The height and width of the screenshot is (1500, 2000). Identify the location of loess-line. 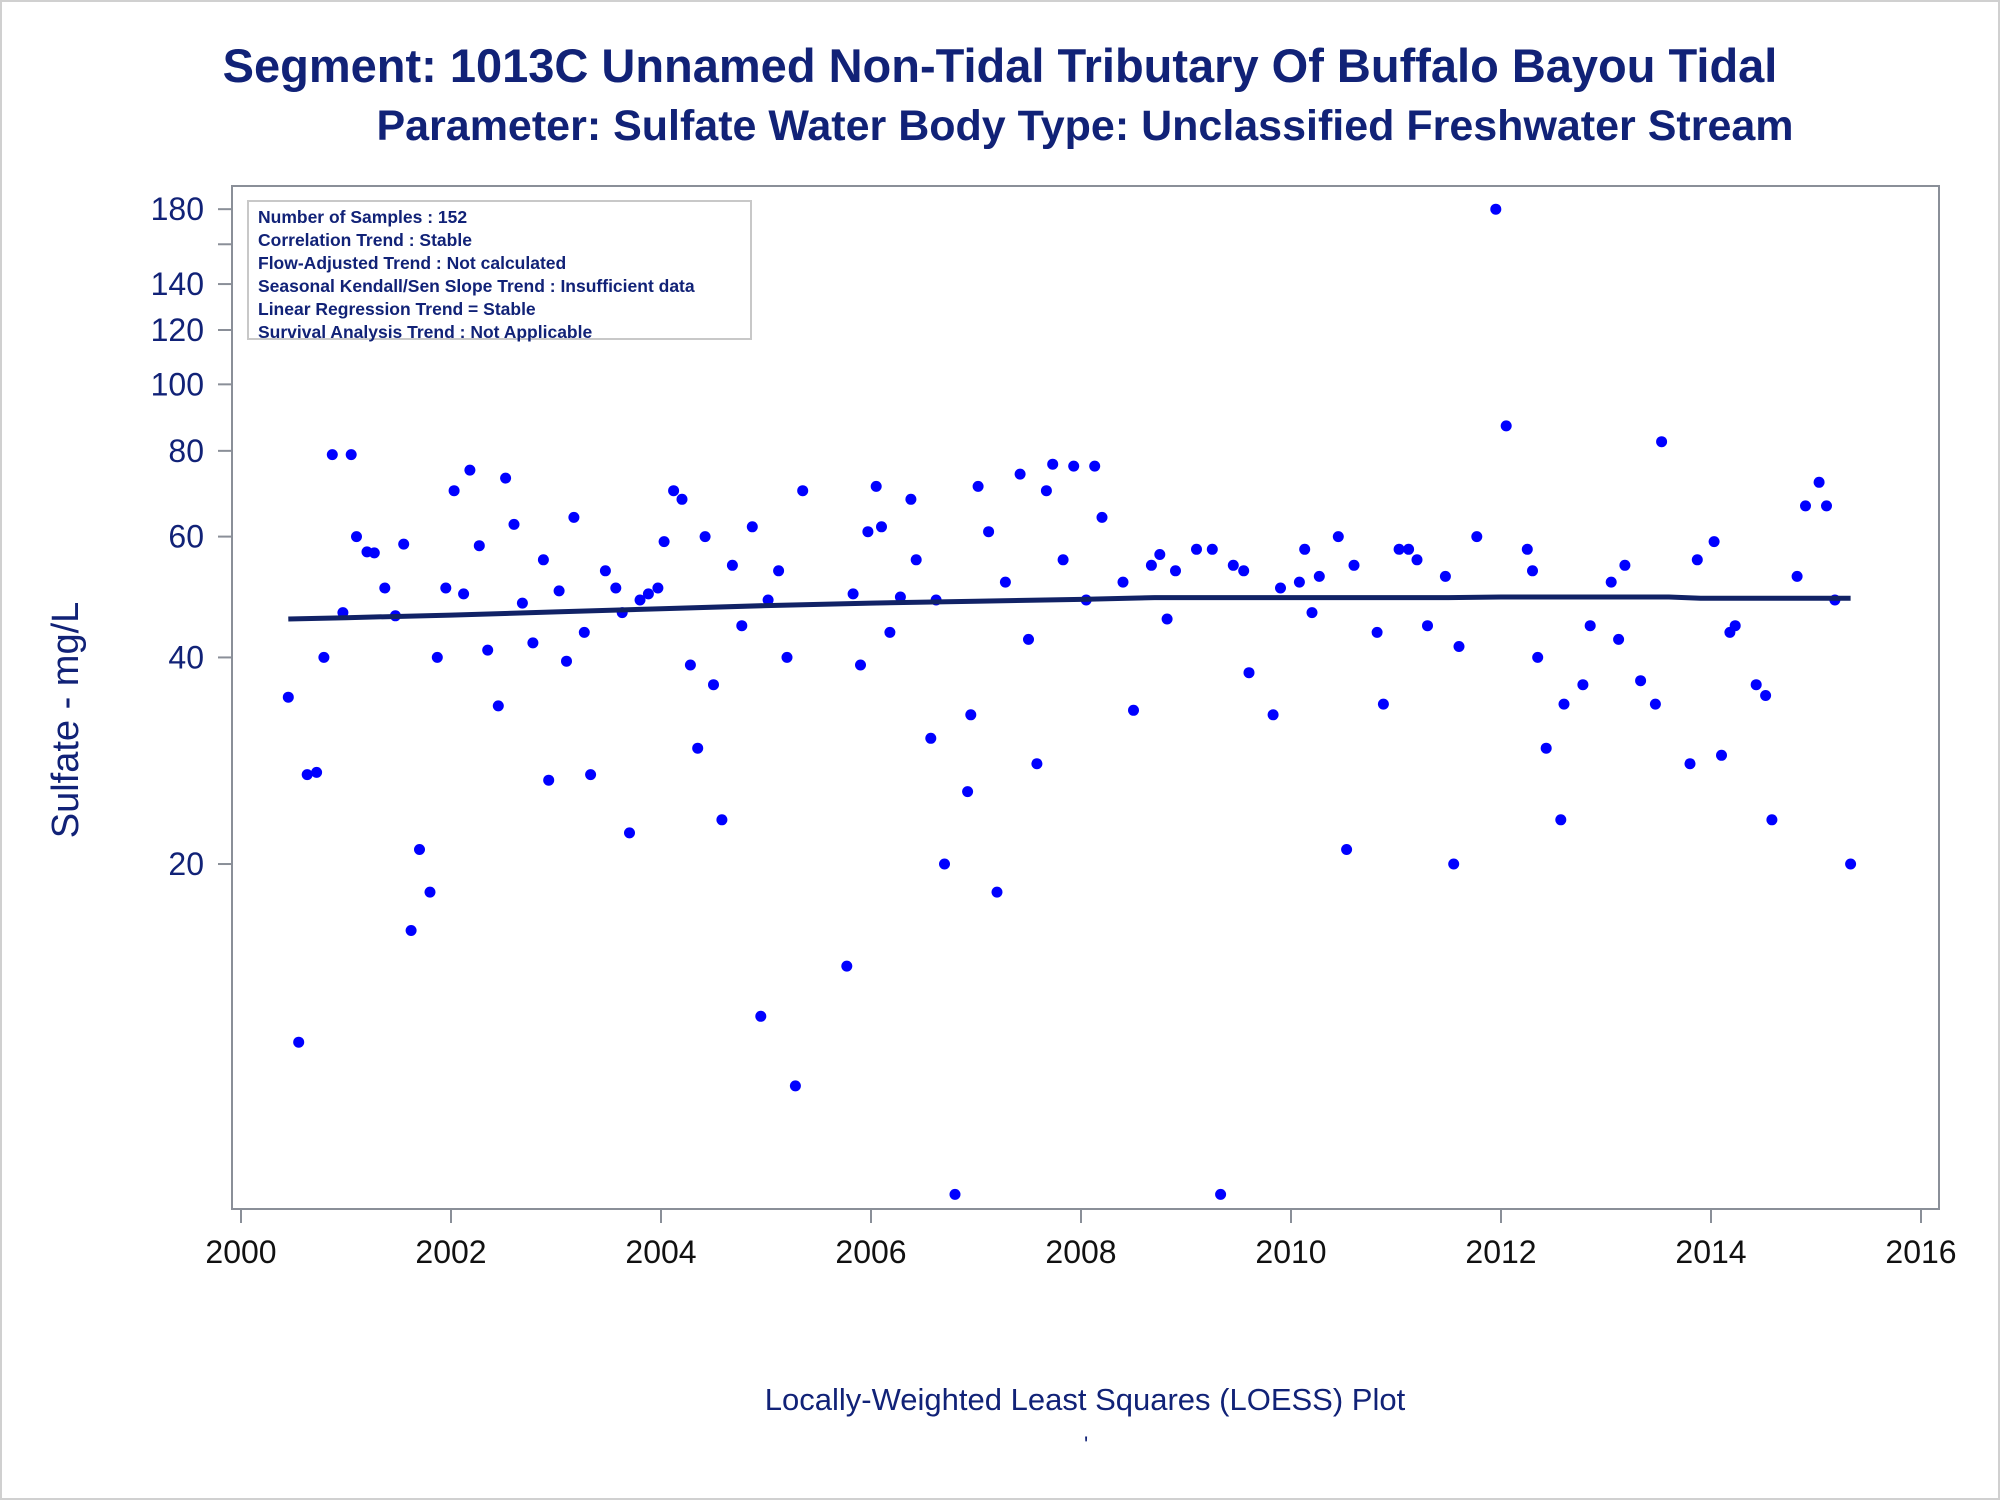
(1069, 608).